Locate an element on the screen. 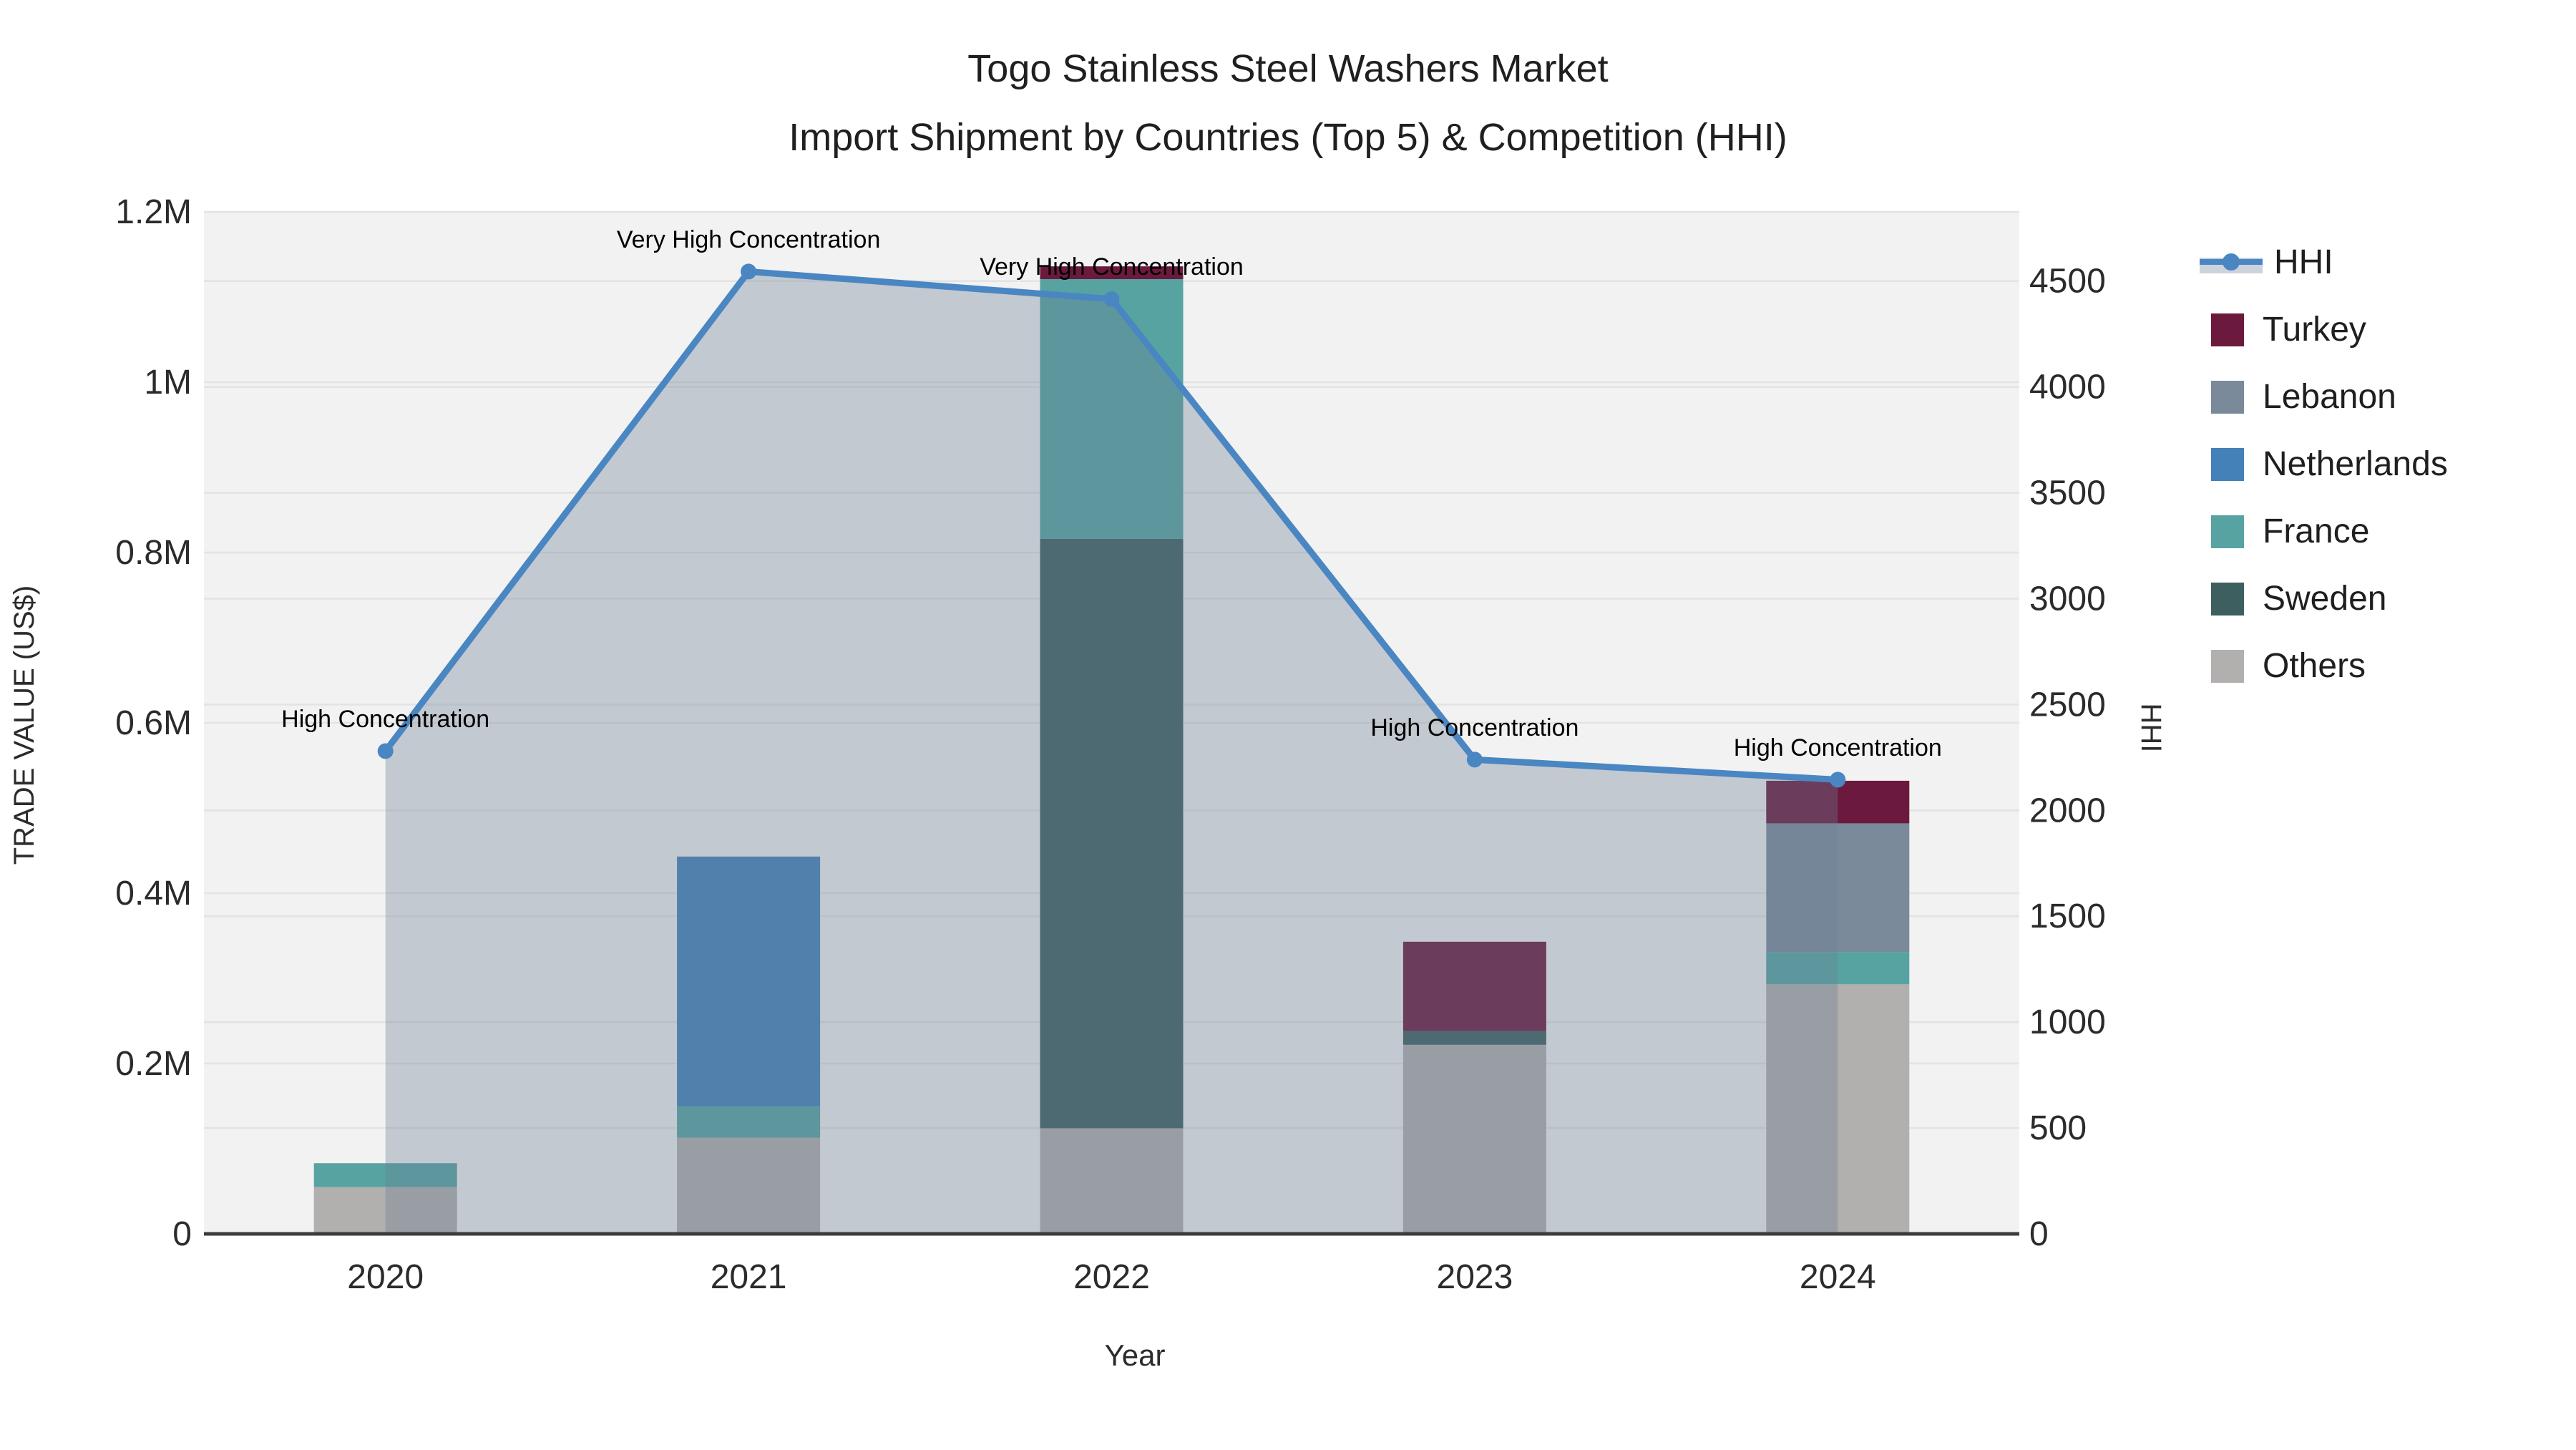 The width and height of the screenshot is (2576, 1450). bar-segment-netherlands-2021 is located at coordinates (749, 981).